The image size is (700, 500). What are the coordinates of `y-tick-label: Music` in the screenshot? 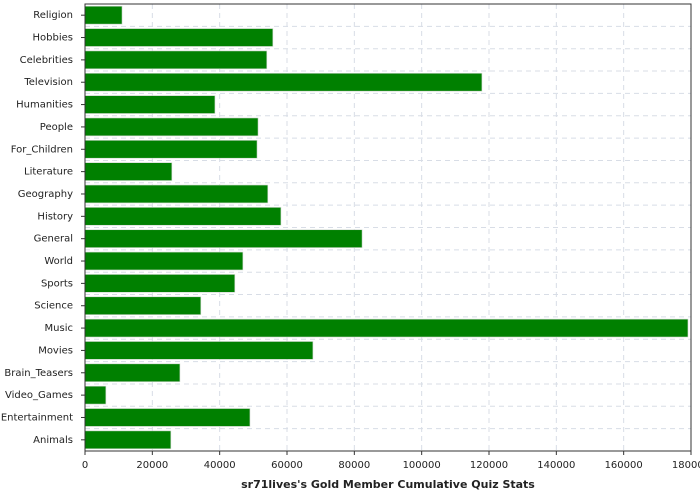 It's located at (59, 328).